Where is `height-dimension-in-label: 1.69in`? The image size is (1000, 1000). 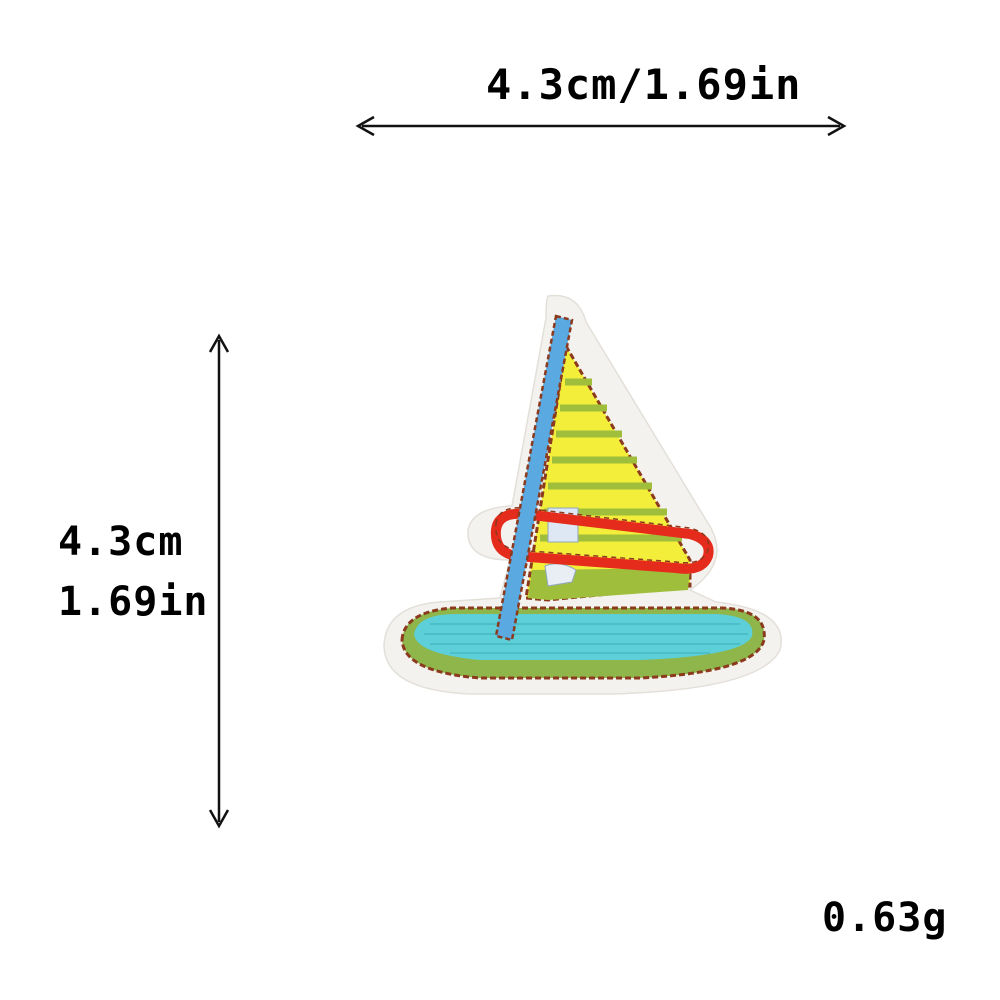
height-dimension-in-label: 1.69in is located at coordinates (133, 602).